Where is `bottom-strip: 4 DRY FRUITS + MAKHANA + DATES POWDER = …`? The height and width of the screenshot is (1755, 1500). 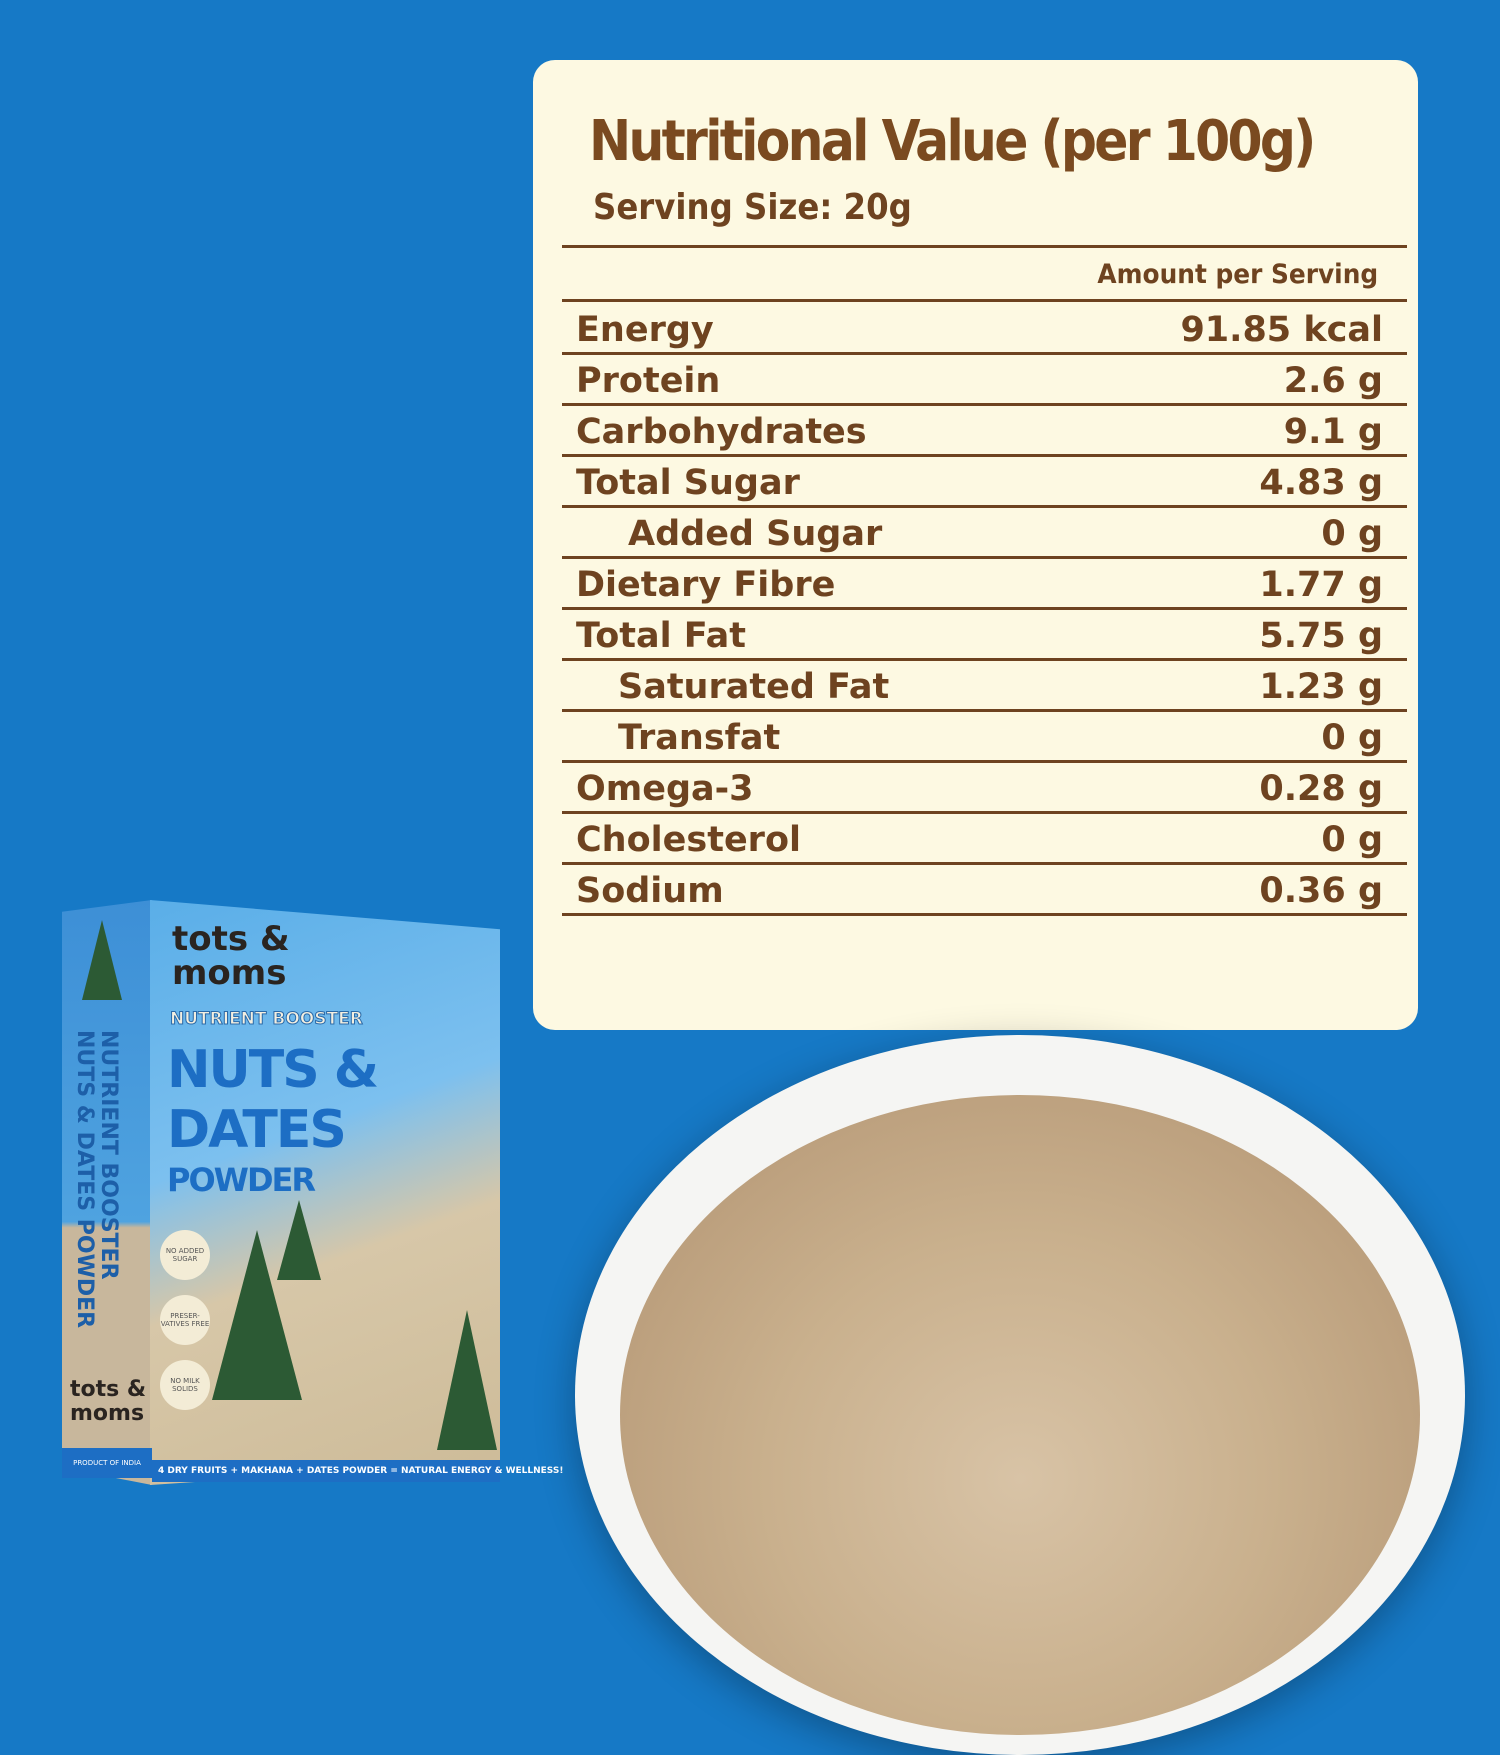
bottom-strip: 4 DRY FRUITS + MAKHANA + DATES POWDER = … is located at coordinates (357, 1471).